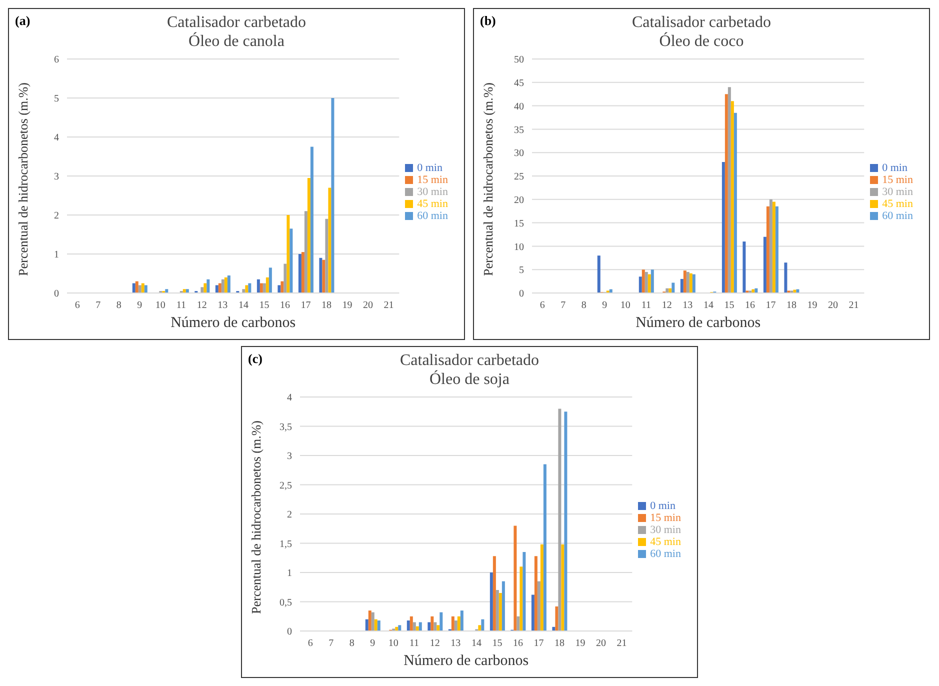 This screenshot has height=686, width=939. Describe the element at coordinates (286, 602) in the screenshot. I see `y-tick-label: 0,5` at that location.